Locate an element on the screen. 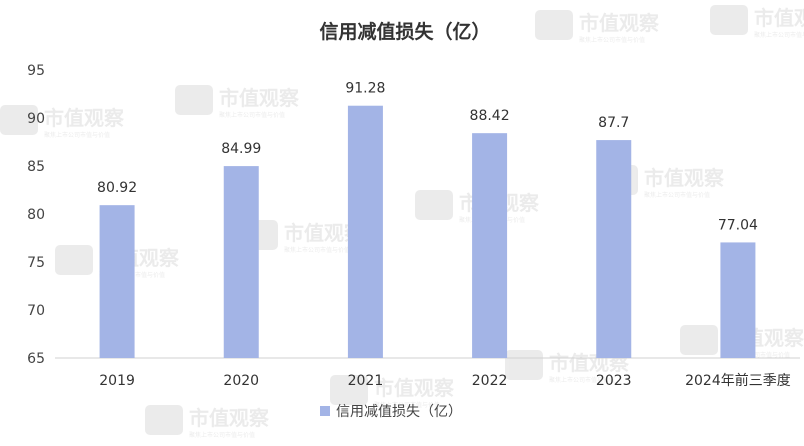 The height and width of the screenshot is (446, 804). y-tick-label: 80 is located at coordinates (36, 215).